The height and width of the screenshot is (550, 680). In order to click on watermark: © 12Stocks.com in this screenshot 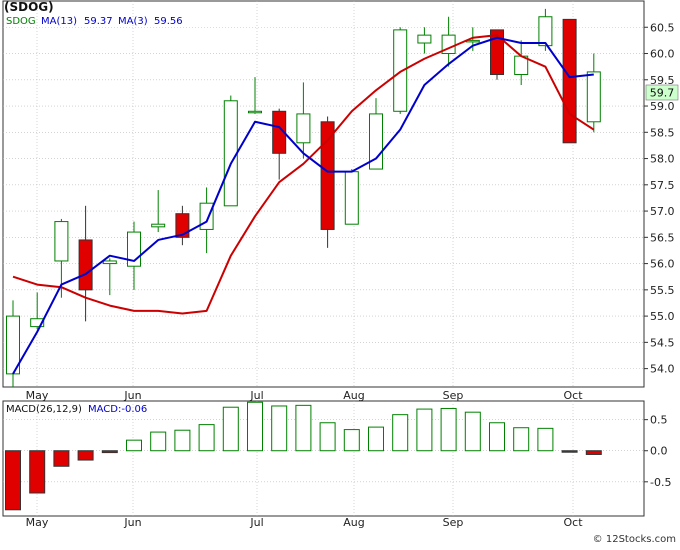, I will do `click(634, 539)`.